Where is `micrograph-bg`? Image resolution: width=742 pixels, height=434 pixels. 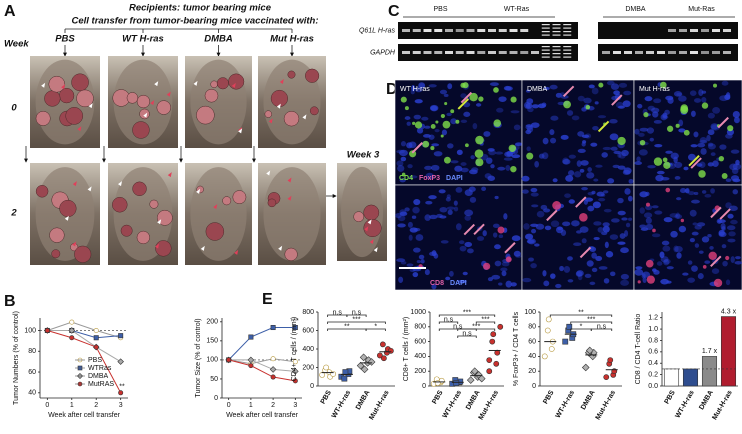 micrograph-bg is located at coordinates (687, 237).